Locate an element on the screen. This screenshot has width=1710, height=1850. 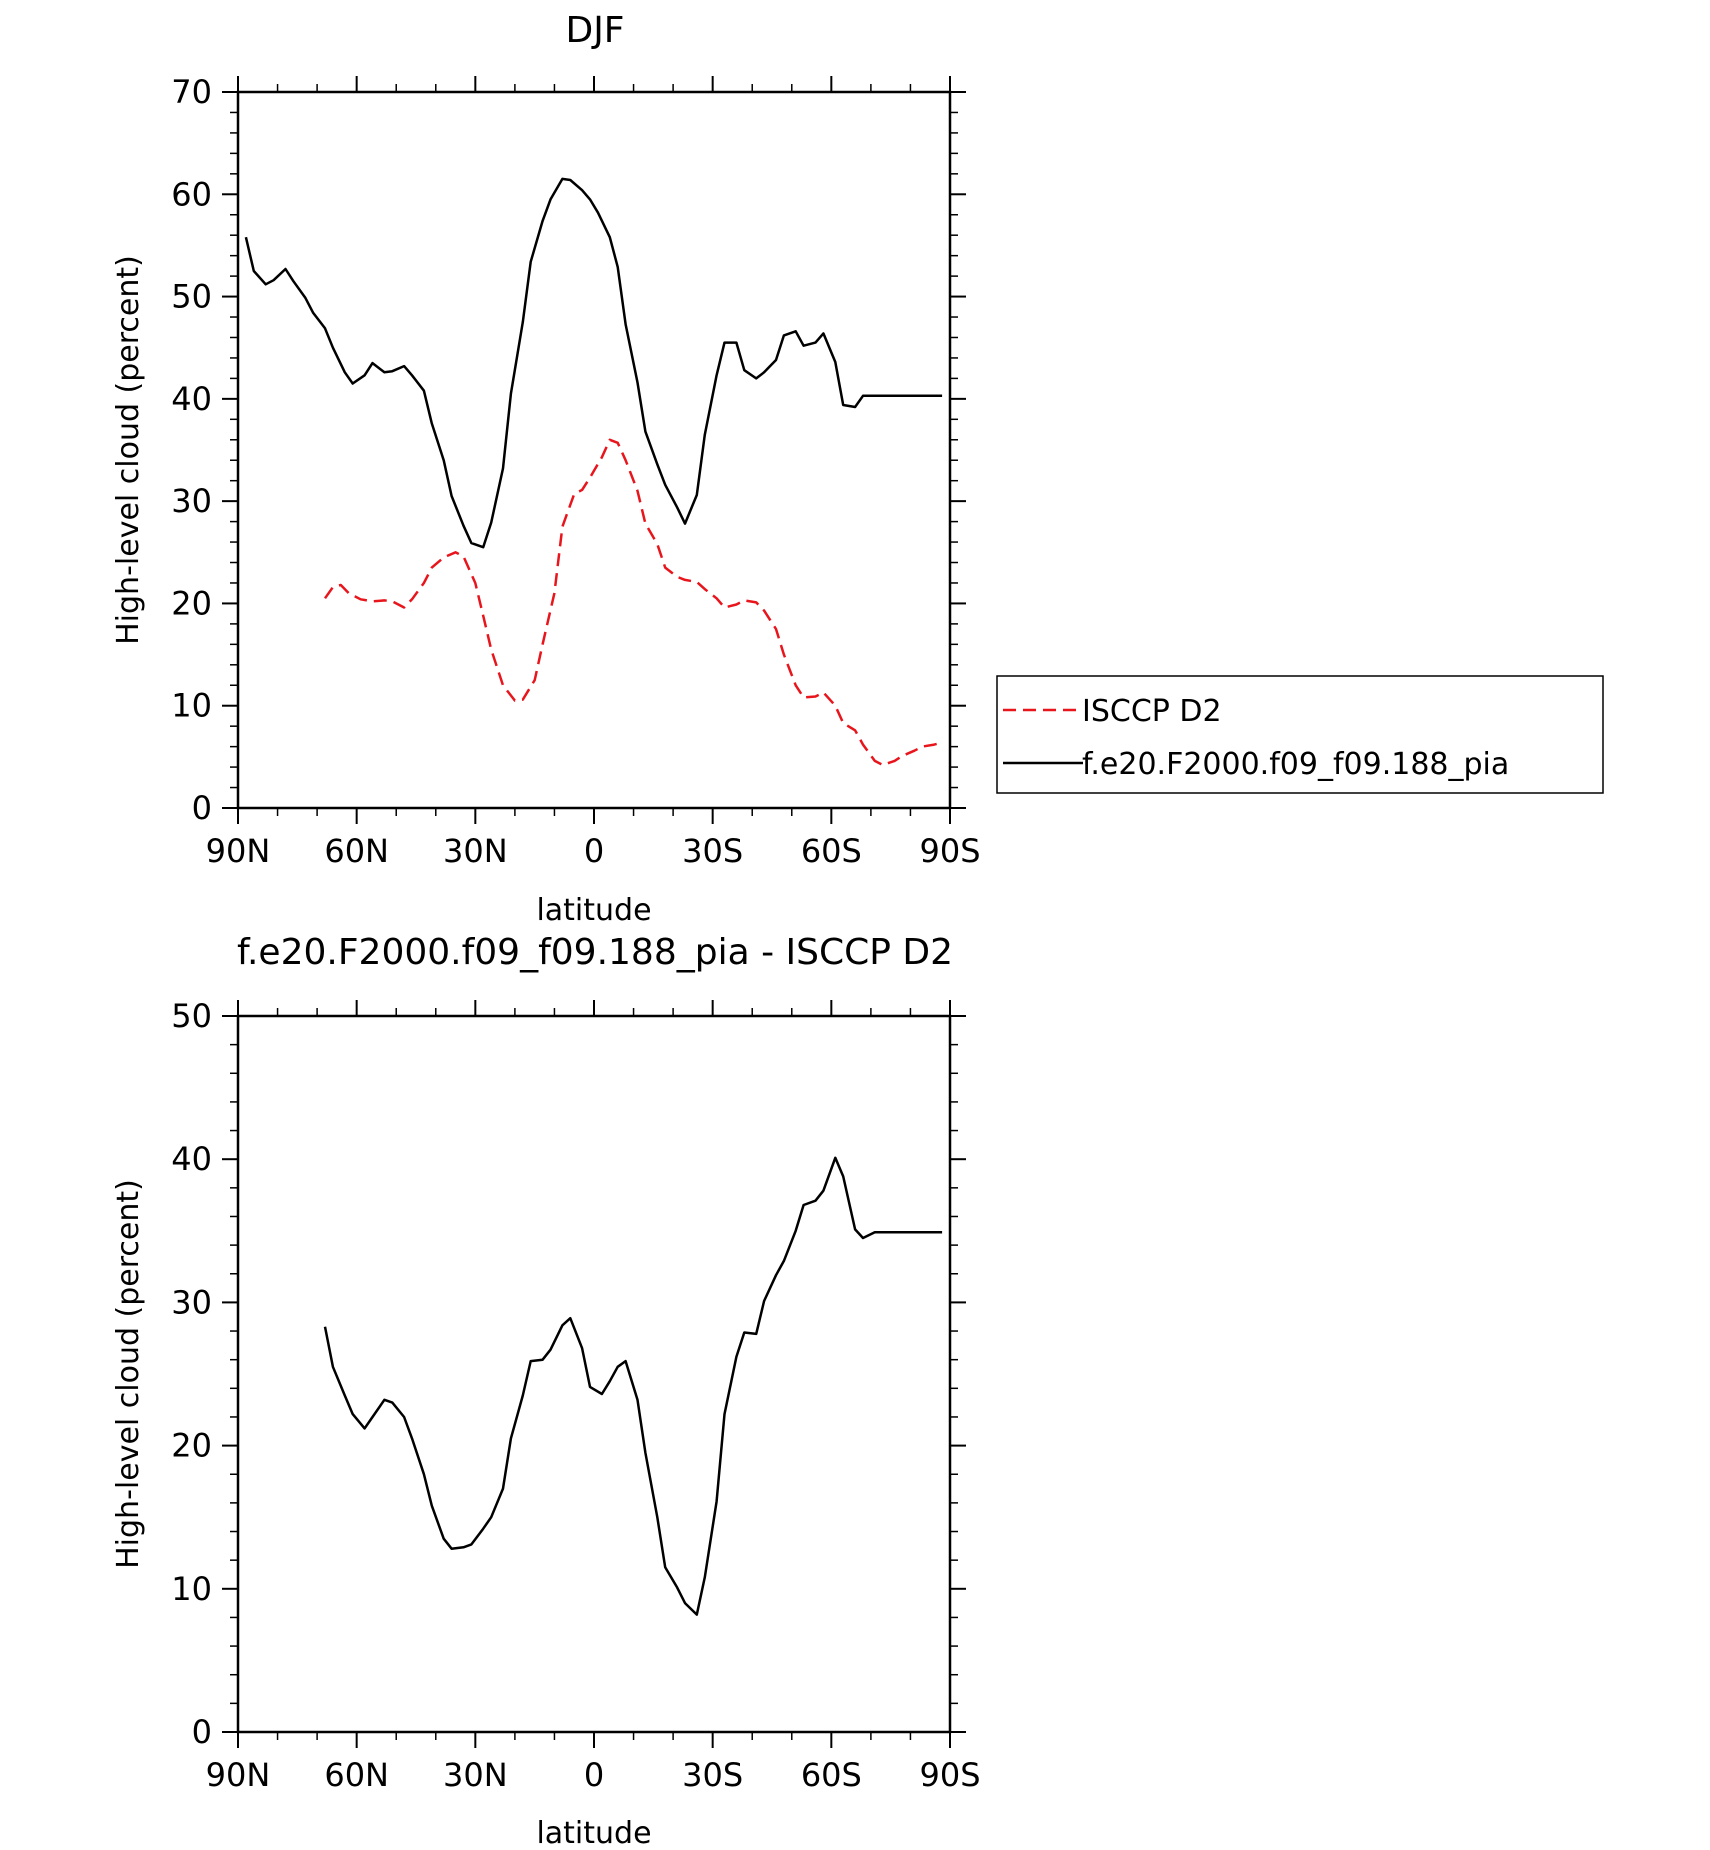
legend: ISCCP D2 f.e20.F2000.f09_f09.188_pia is located at coordinates (1300, 734).